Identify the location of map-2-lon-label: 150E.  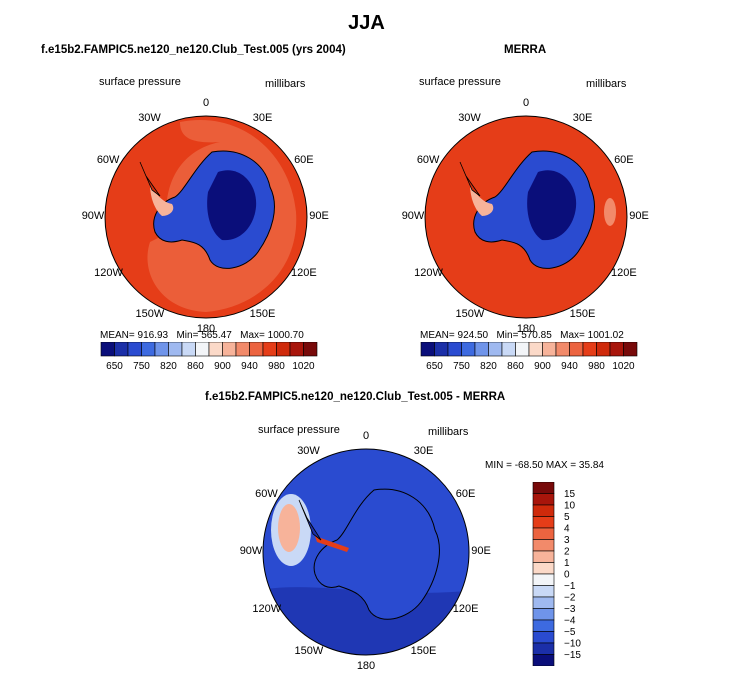
(582, 313).